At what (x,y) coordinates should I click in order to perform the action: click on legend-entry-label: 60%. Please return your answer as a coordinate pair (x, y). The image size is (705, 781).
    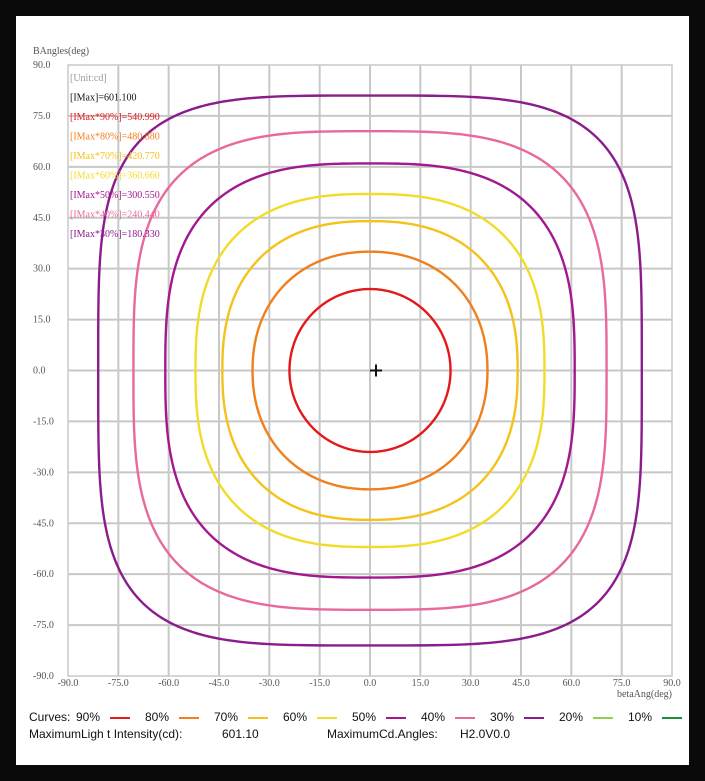
    Looking at the image, I should click on (295, 717).